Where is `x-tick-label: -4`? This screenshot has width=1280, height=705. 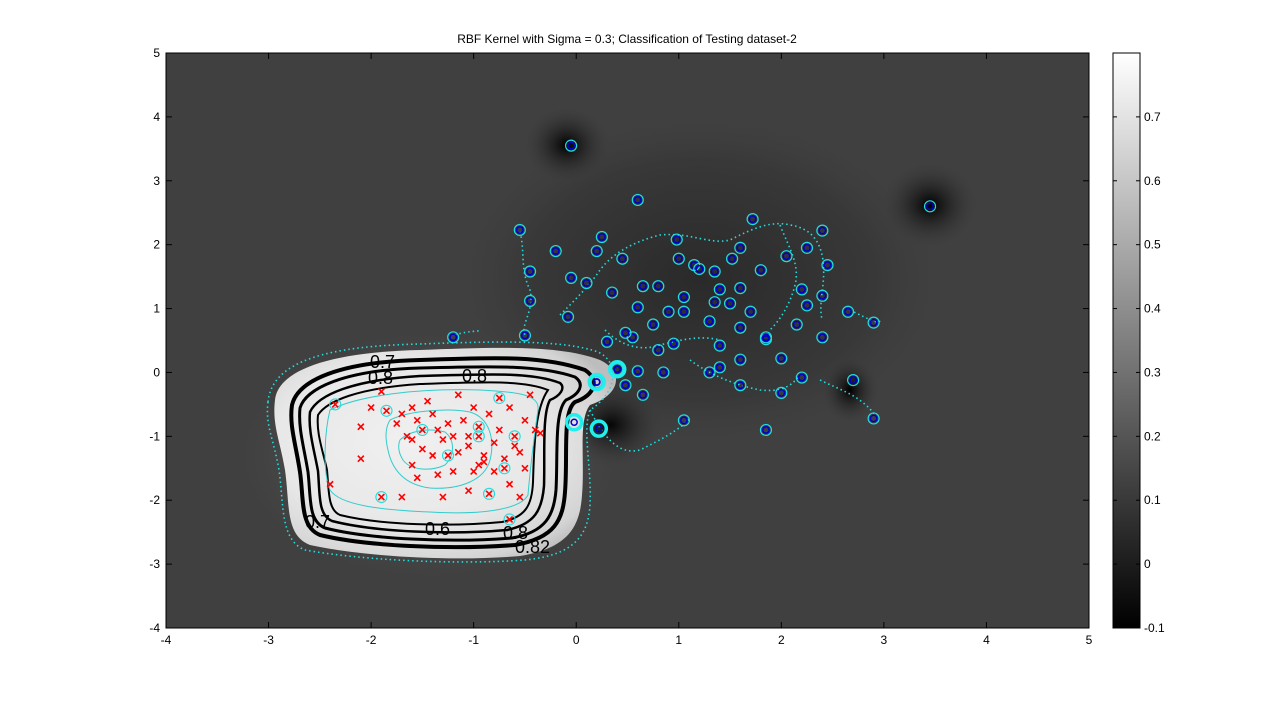 x-tick-label: -4 is located at coordinates (166, 640).